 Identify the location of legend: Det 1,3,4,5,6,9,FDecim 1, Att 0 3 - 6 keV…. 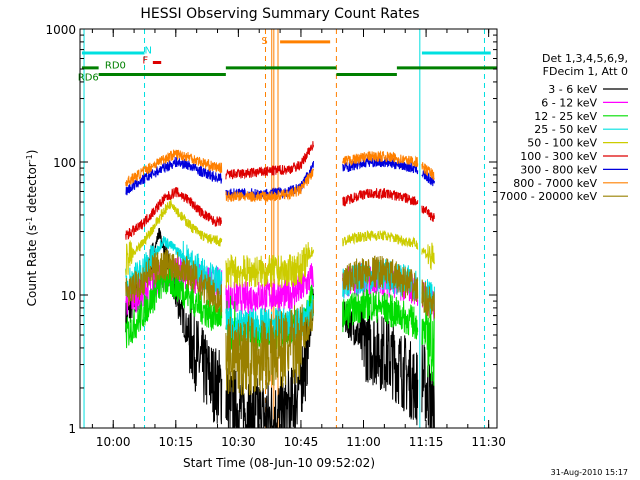
(563, 127).